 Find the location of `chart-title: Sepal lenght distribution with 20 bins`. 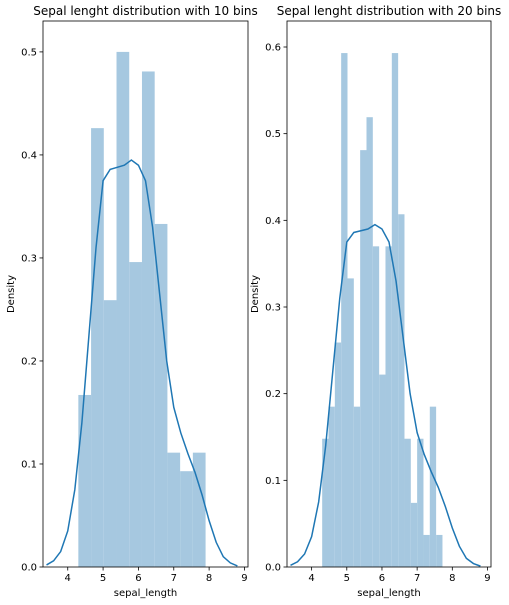

chart-title: Sepal lenght distribution with 20 bins is located at coordinates (389, 11).